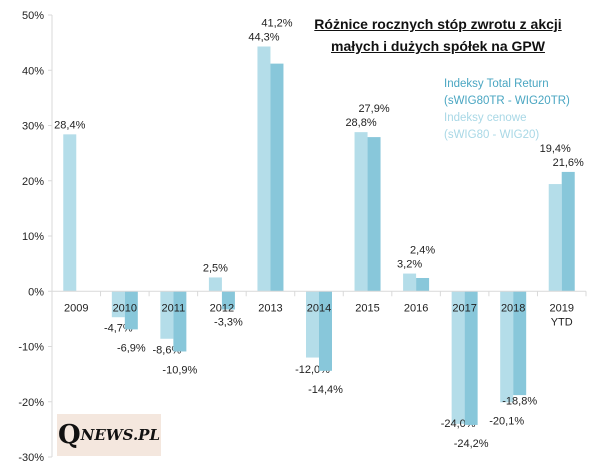 The height and width of the screenshot is (472, 597). Describe the element at coordinates (555, 149) in the screenshot. I see `data-label-price-2019-ytd: 19,4%` at that location.